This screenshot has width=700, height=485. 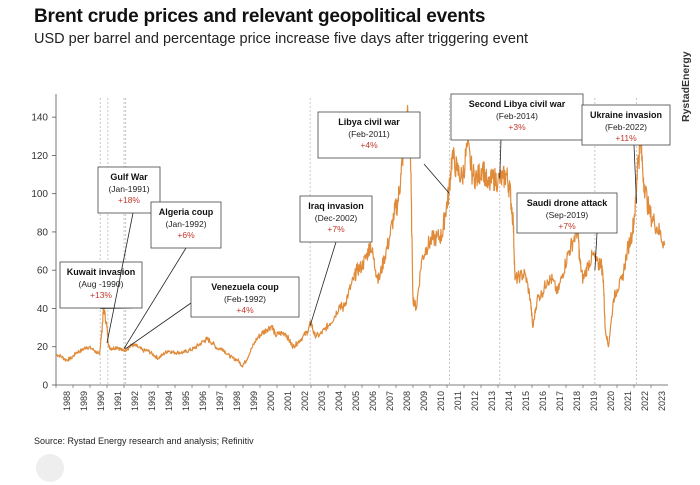 I want to click on annotation-title: Libya civil war, so click(x=369, y=122).